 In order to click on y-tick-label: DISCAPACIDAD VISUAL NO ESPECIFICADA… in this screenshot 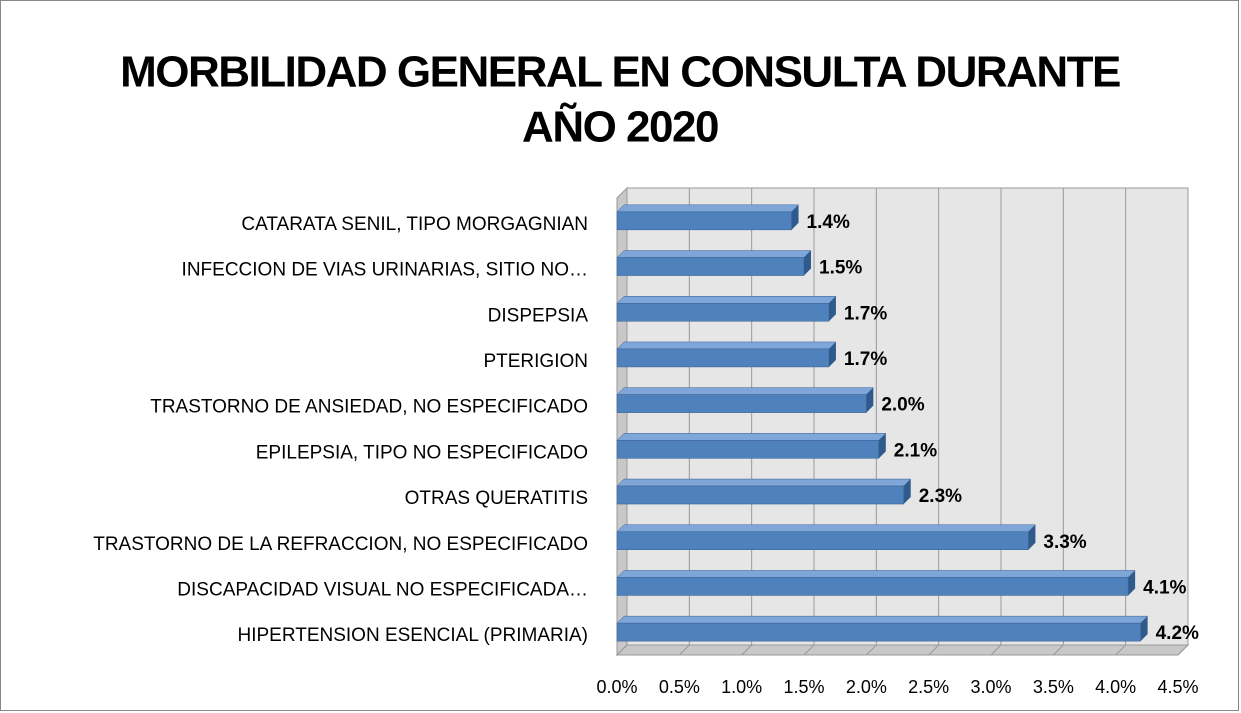, I will do `click(382, 589)`.